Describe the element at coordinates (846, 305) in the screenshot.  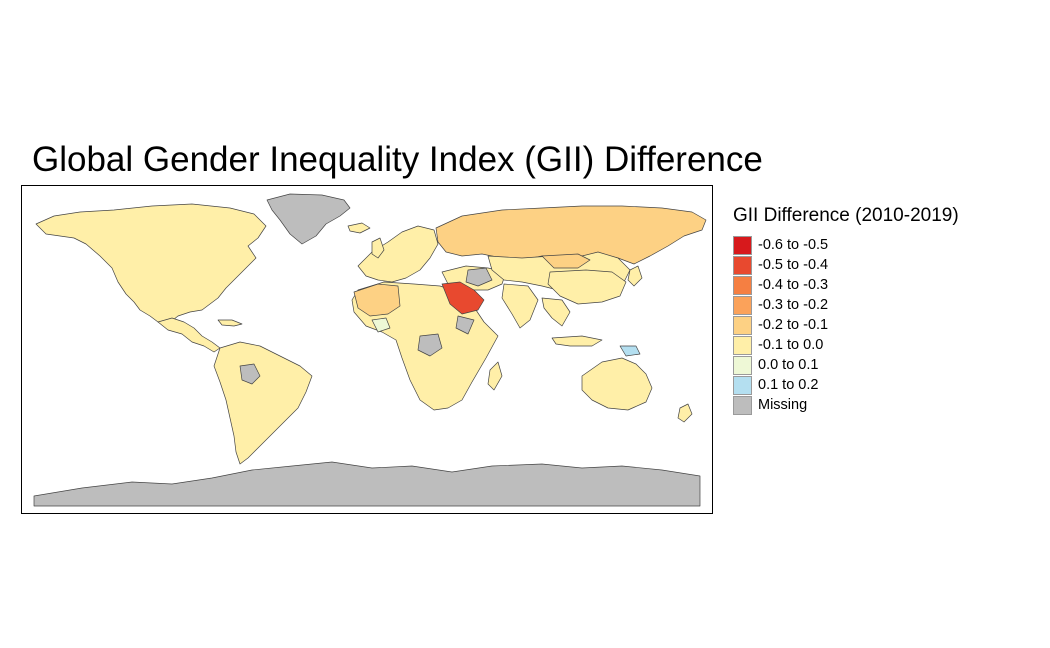
I see `legend-item: -0.3 to -0.2` at that location.